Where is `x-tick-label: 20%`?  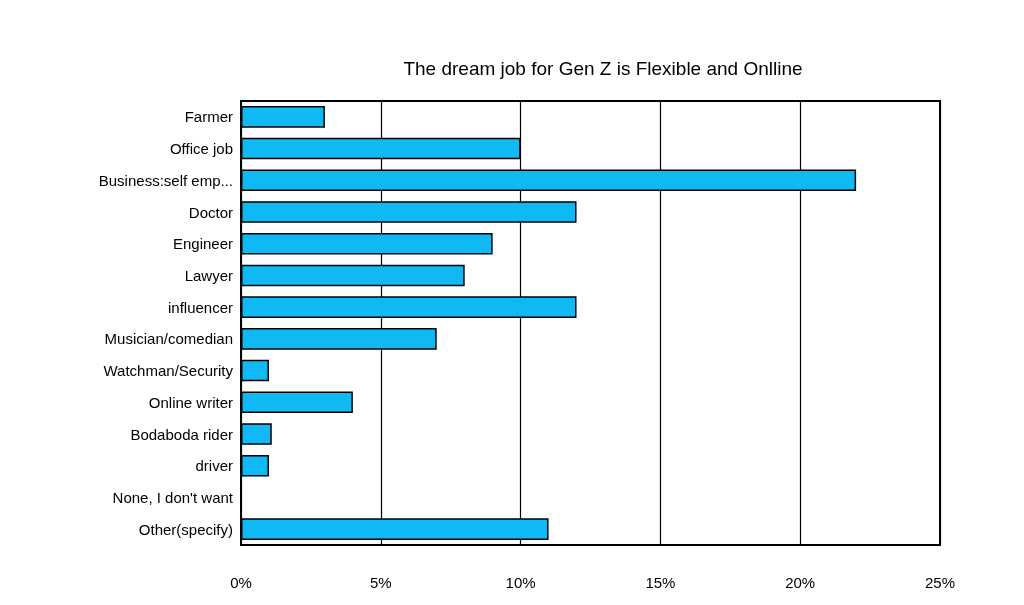 x-tick-label: 20% is located at coordinates (800, 582).